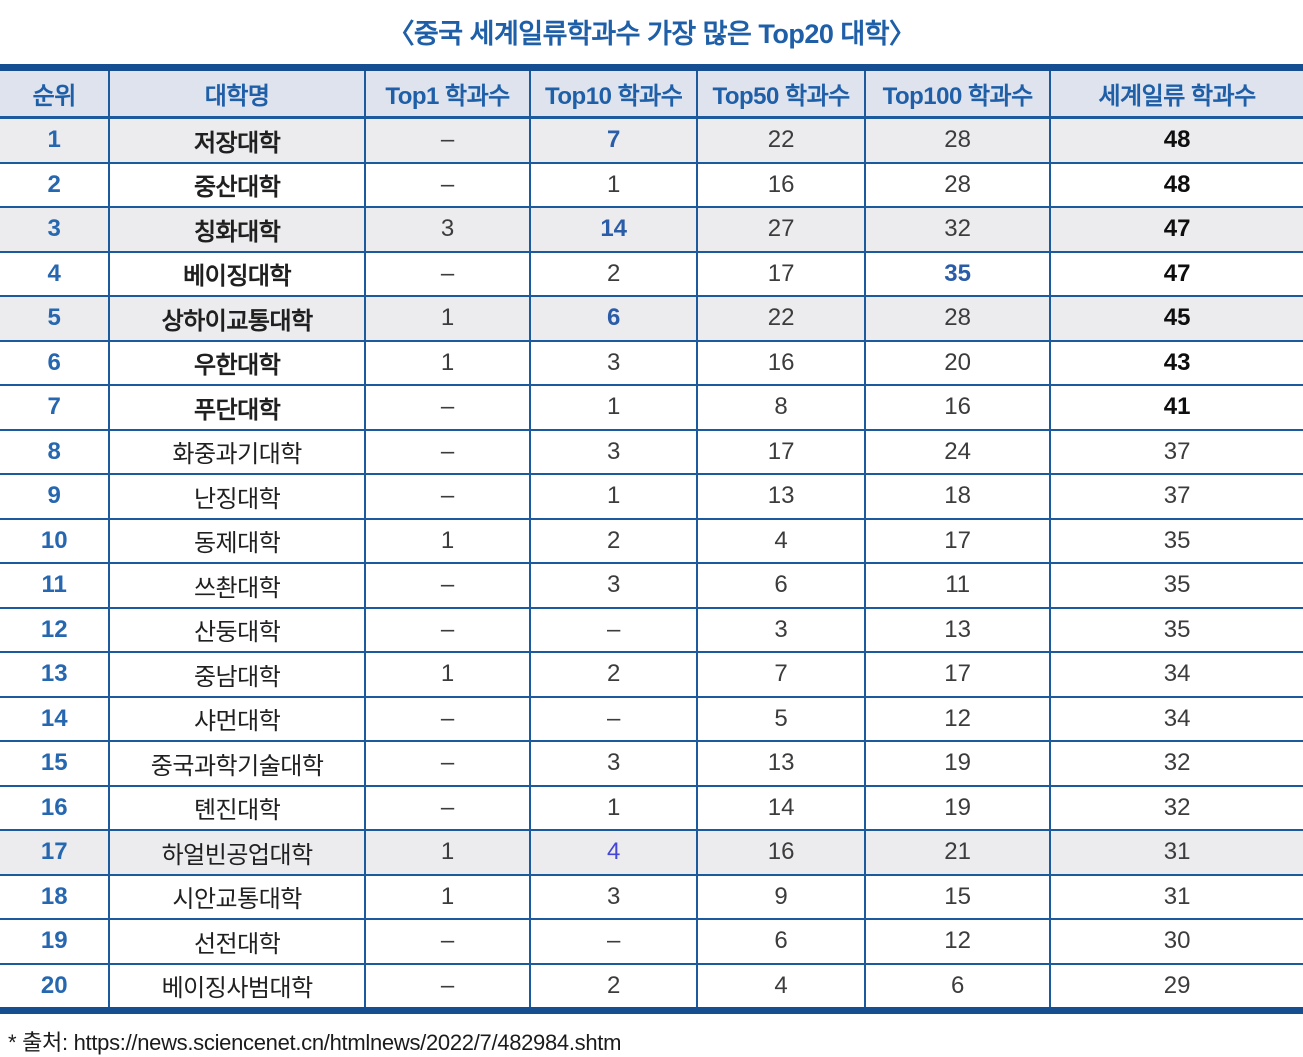 The height and width of the screenshot is (1057, 1303). Describe the element at coordinates (613, 852) in the screenshot. I see `top10-count-cell: 4` at that location.